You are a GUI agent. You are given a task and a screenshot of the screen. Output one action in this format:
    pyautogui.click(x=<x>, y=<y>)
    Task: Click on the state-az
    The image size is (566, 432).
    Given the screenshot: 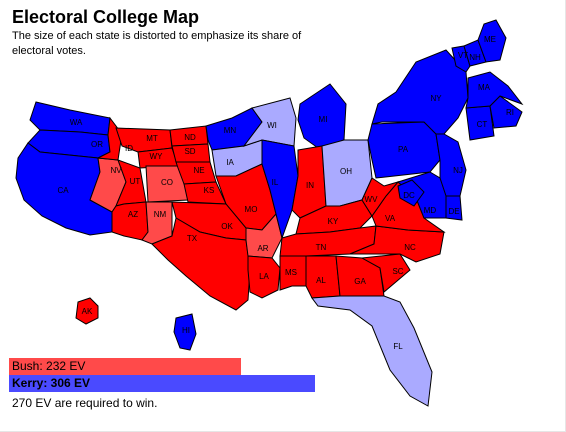 What is the action you would take?
    pyautogui.click(x=130, y=221)
    